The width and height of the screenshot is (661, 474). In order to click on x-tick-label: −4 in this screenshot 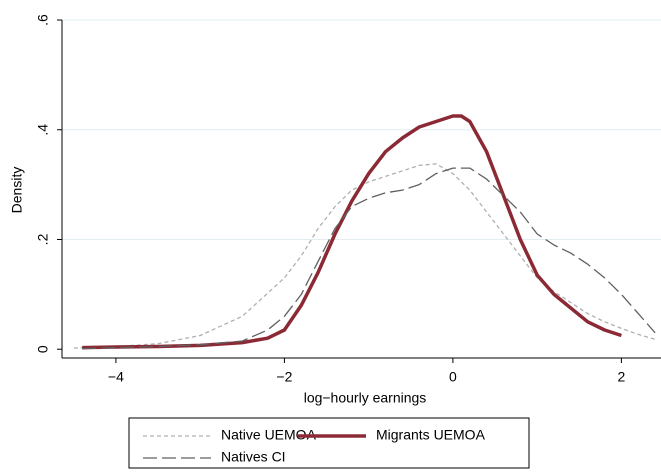, I will do `click(116, 377)`.